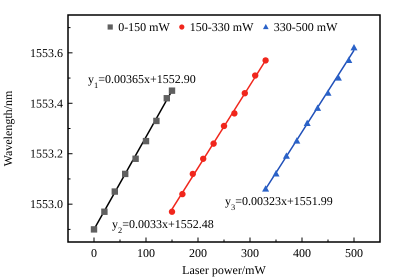 The height and width of the screenshot is (278, 415). What do you see at coordinates (302, 253) in the screenshot?
I see `x-tick-label: 400` at bounding box center [302, 253].